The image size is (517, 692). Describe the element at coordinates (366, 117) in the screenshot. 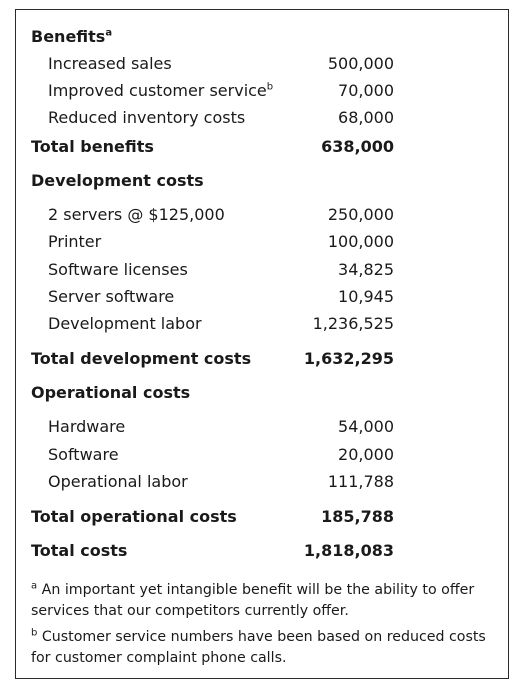

I see `row-value: 68,000` at that location.